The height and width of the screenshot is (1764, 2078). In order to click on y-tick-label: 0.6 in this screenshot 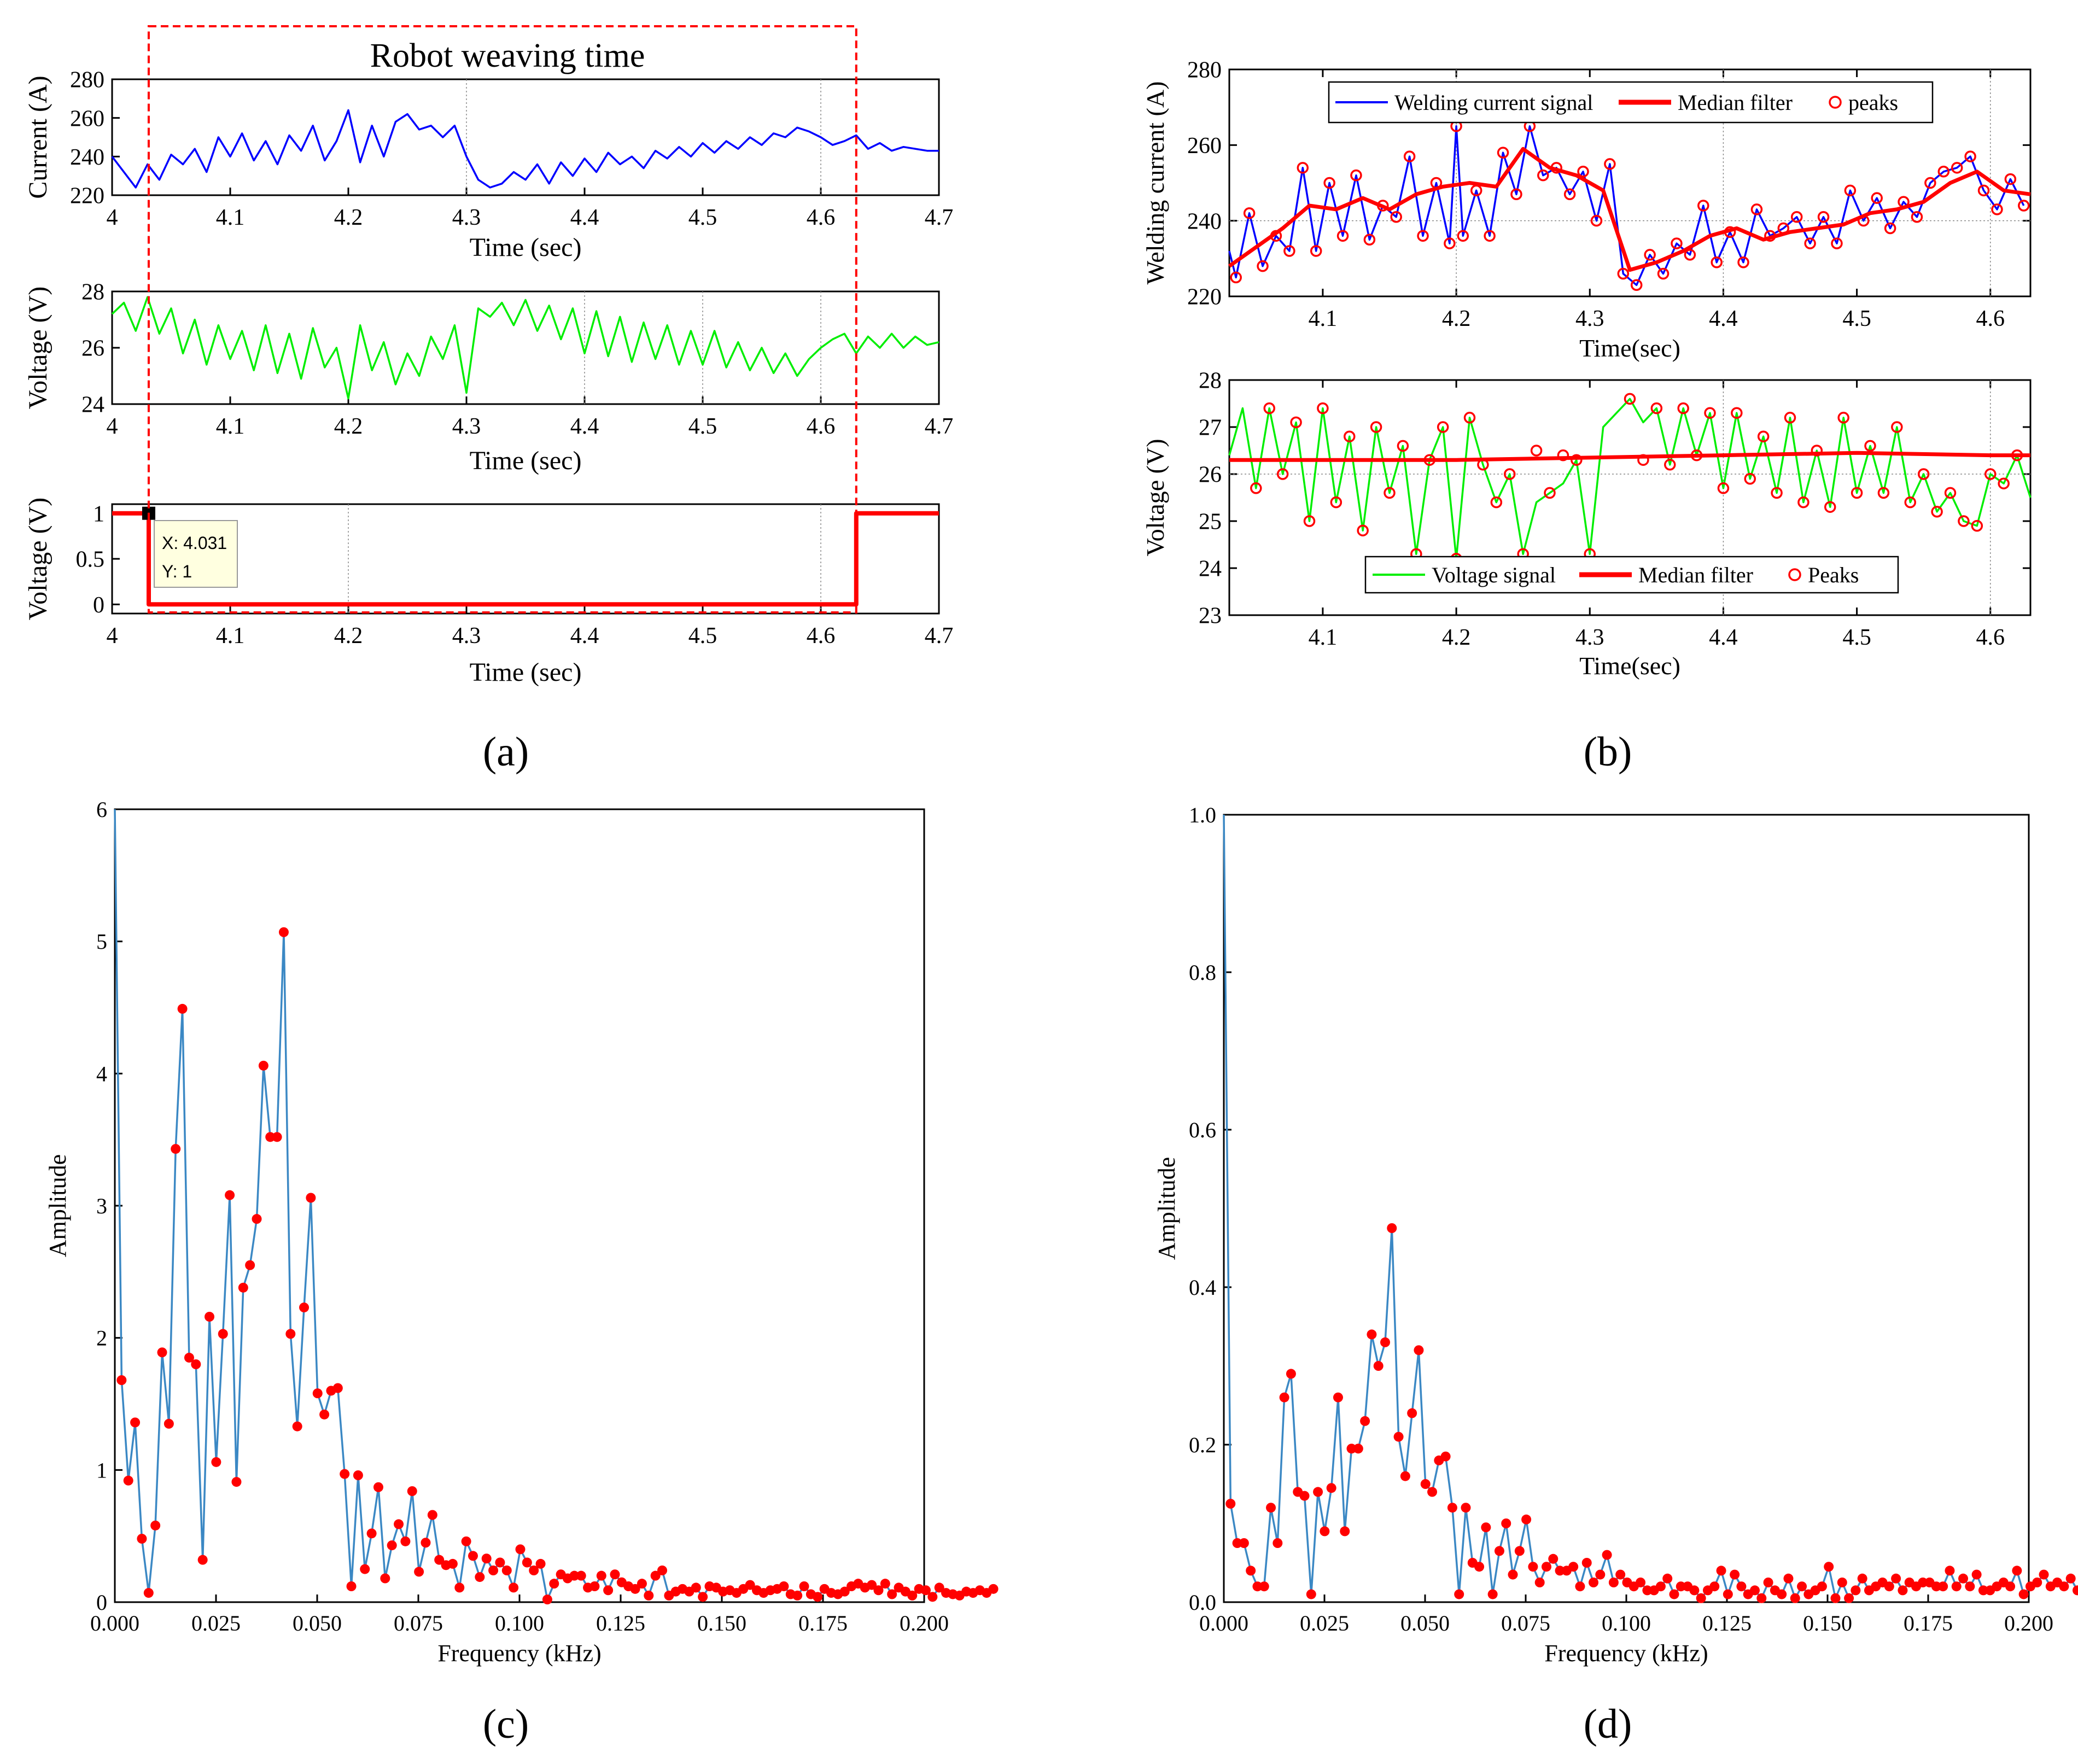, I will do `click(1202, 1130)`.